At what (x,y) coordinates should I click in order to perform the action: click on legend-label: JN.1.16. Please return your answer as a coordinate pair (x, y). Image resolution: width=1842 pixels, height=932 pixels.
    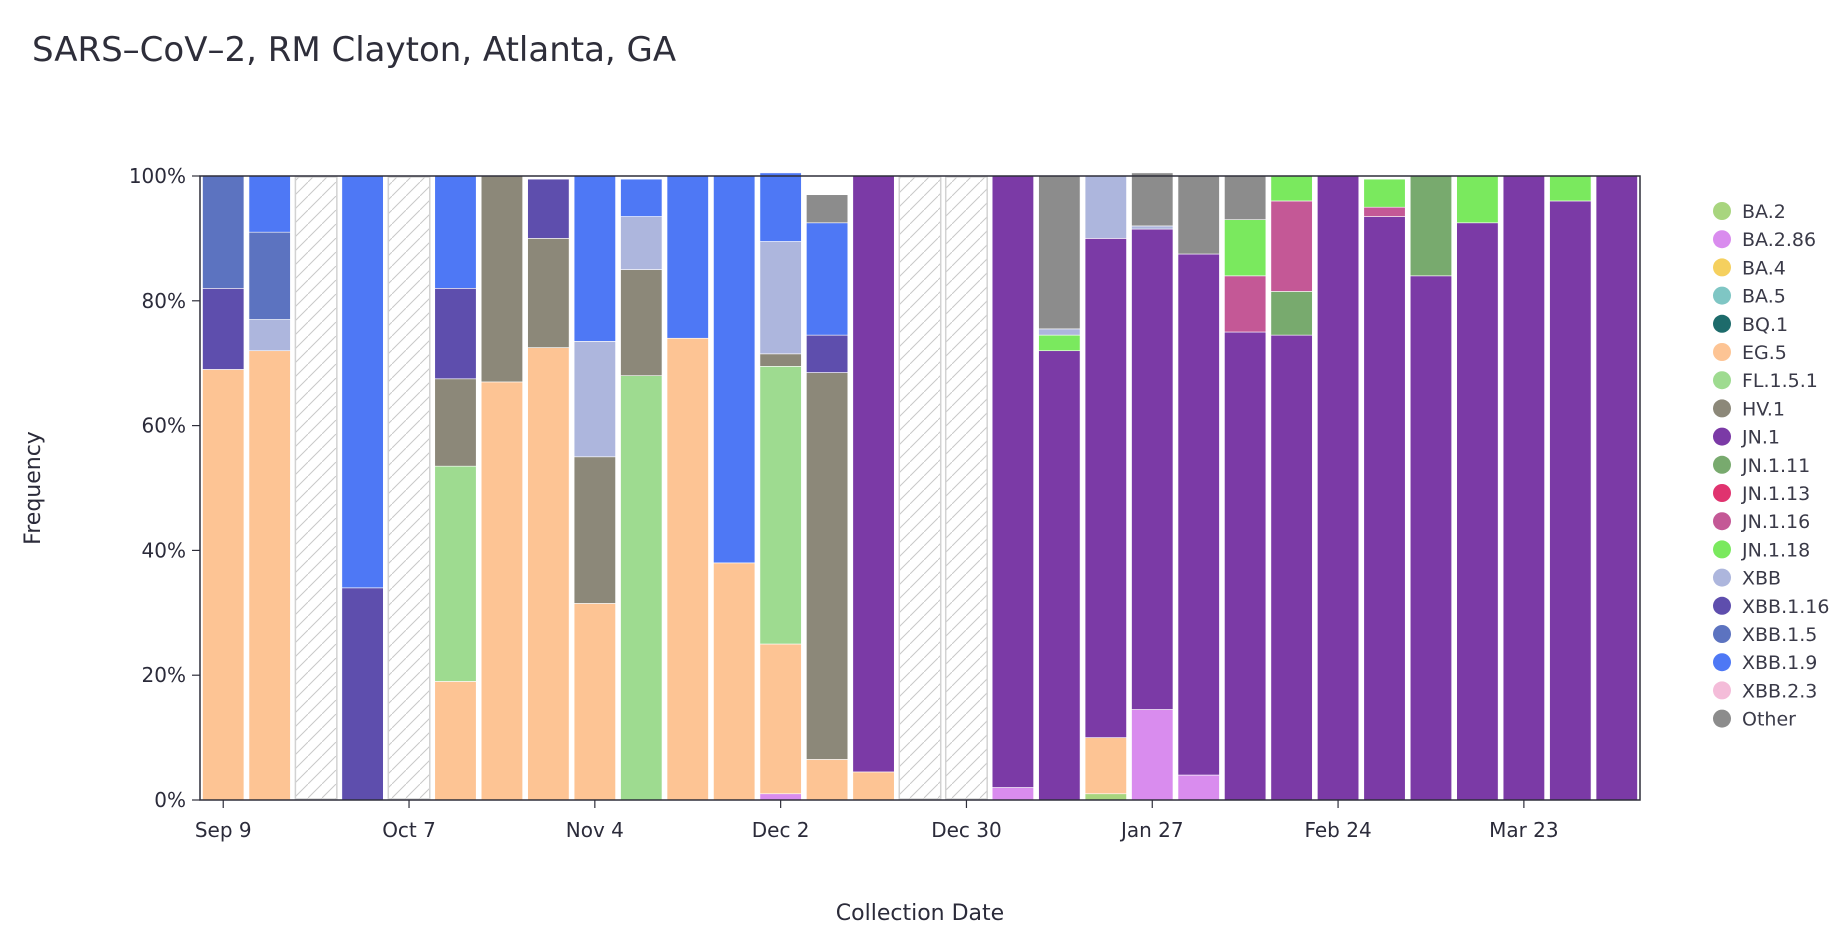
    Looking at the image, I should click on (1775, 522).